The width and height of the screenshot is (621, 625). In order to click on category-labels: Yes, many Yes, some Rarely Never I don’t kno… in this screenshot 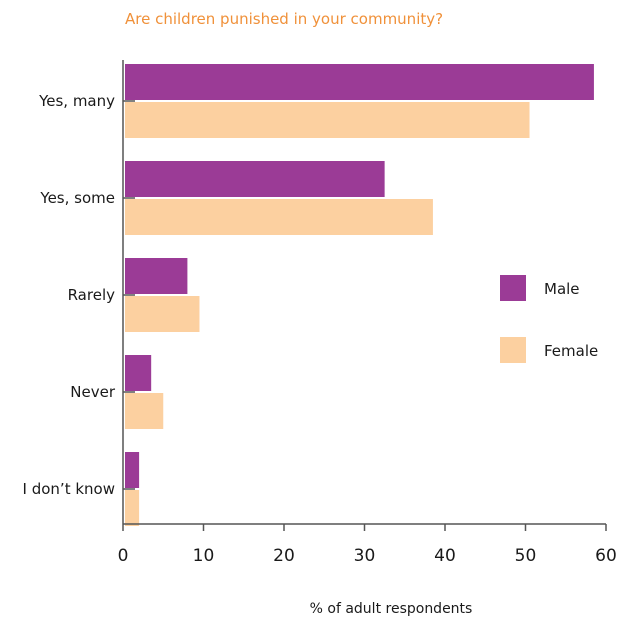, I will do `click(79, 295)`.